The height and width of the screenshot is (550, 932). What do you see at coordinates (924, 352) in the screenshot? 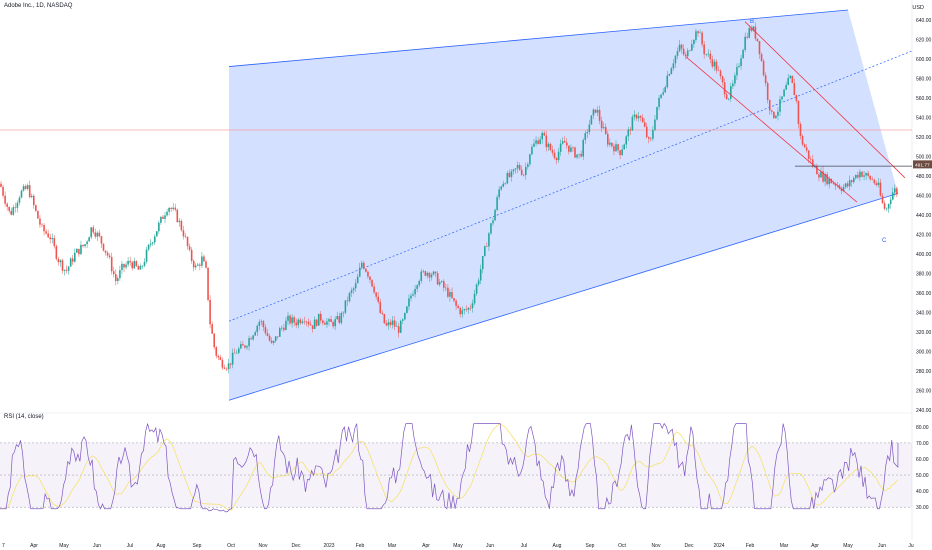
I see `price-tick-label: 300.00` at bounding box center [924, 352].